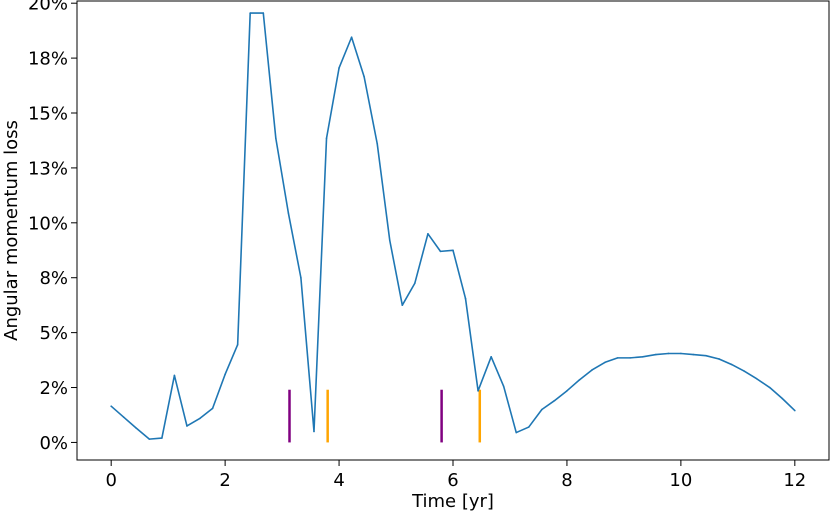 The image size is (831, 513). What do you see at coordinates (48, 59) in the screenshot?
I see `y-tick-label: 18%` at bounding box center [48, 59].